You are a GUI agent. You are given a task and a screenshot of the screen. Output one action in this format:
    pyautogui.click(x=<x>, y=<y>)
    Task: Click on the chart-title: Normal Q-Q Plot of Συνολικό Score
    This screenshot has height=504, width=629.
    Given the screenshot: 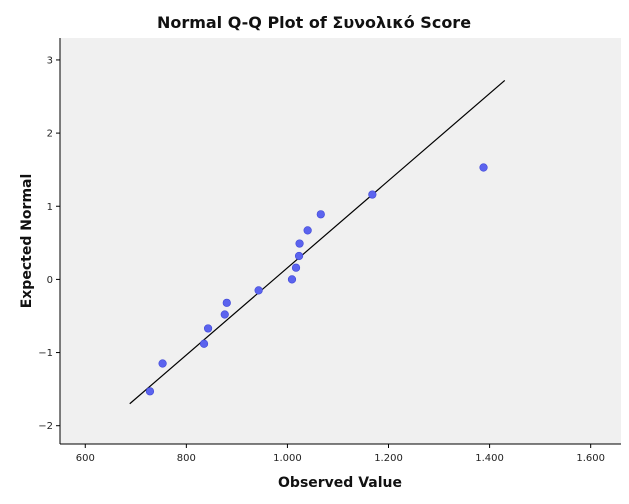 What is the action you would take?
    pyautogui.click(x=314, y=22)
    